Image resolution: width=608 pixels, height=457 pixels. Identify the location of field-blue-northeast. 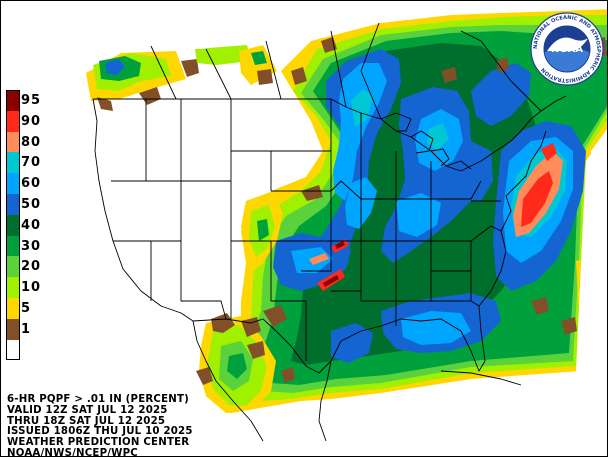
(501, 94).